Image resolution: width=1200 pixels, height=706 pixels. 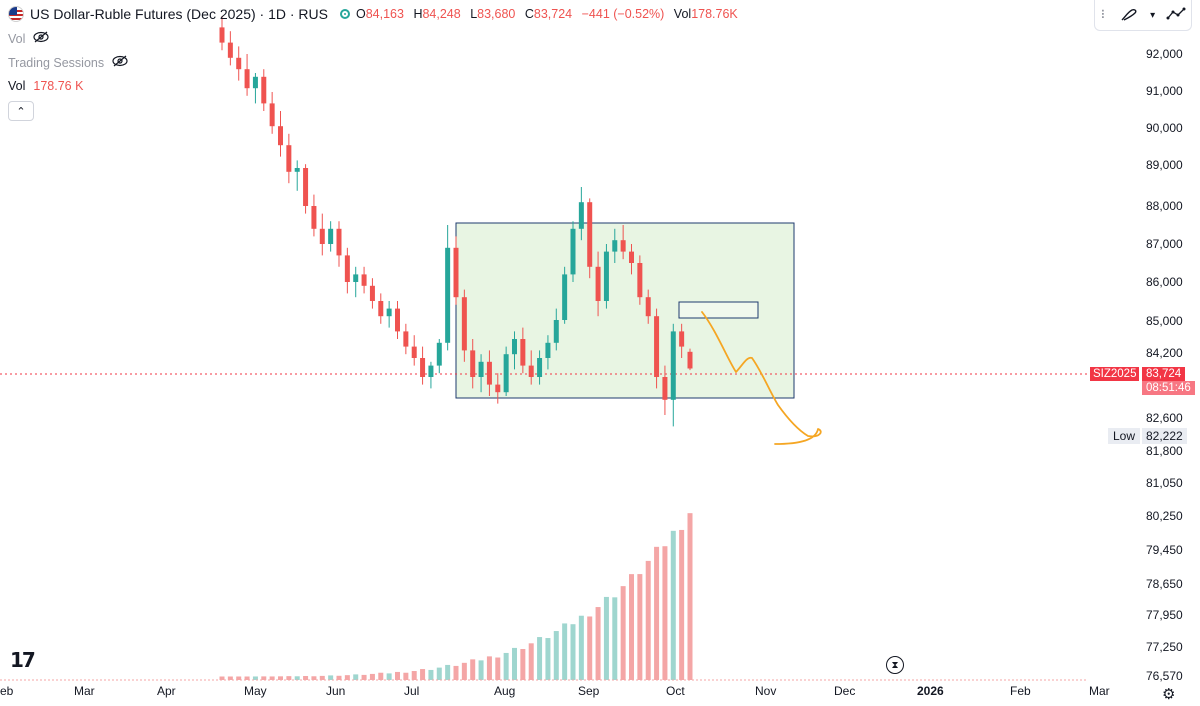 What do you see at coordinates (1164, 418) in the screenshot?
I see `price-axis-tick: 82,600` at bounding box center [1164, 418].